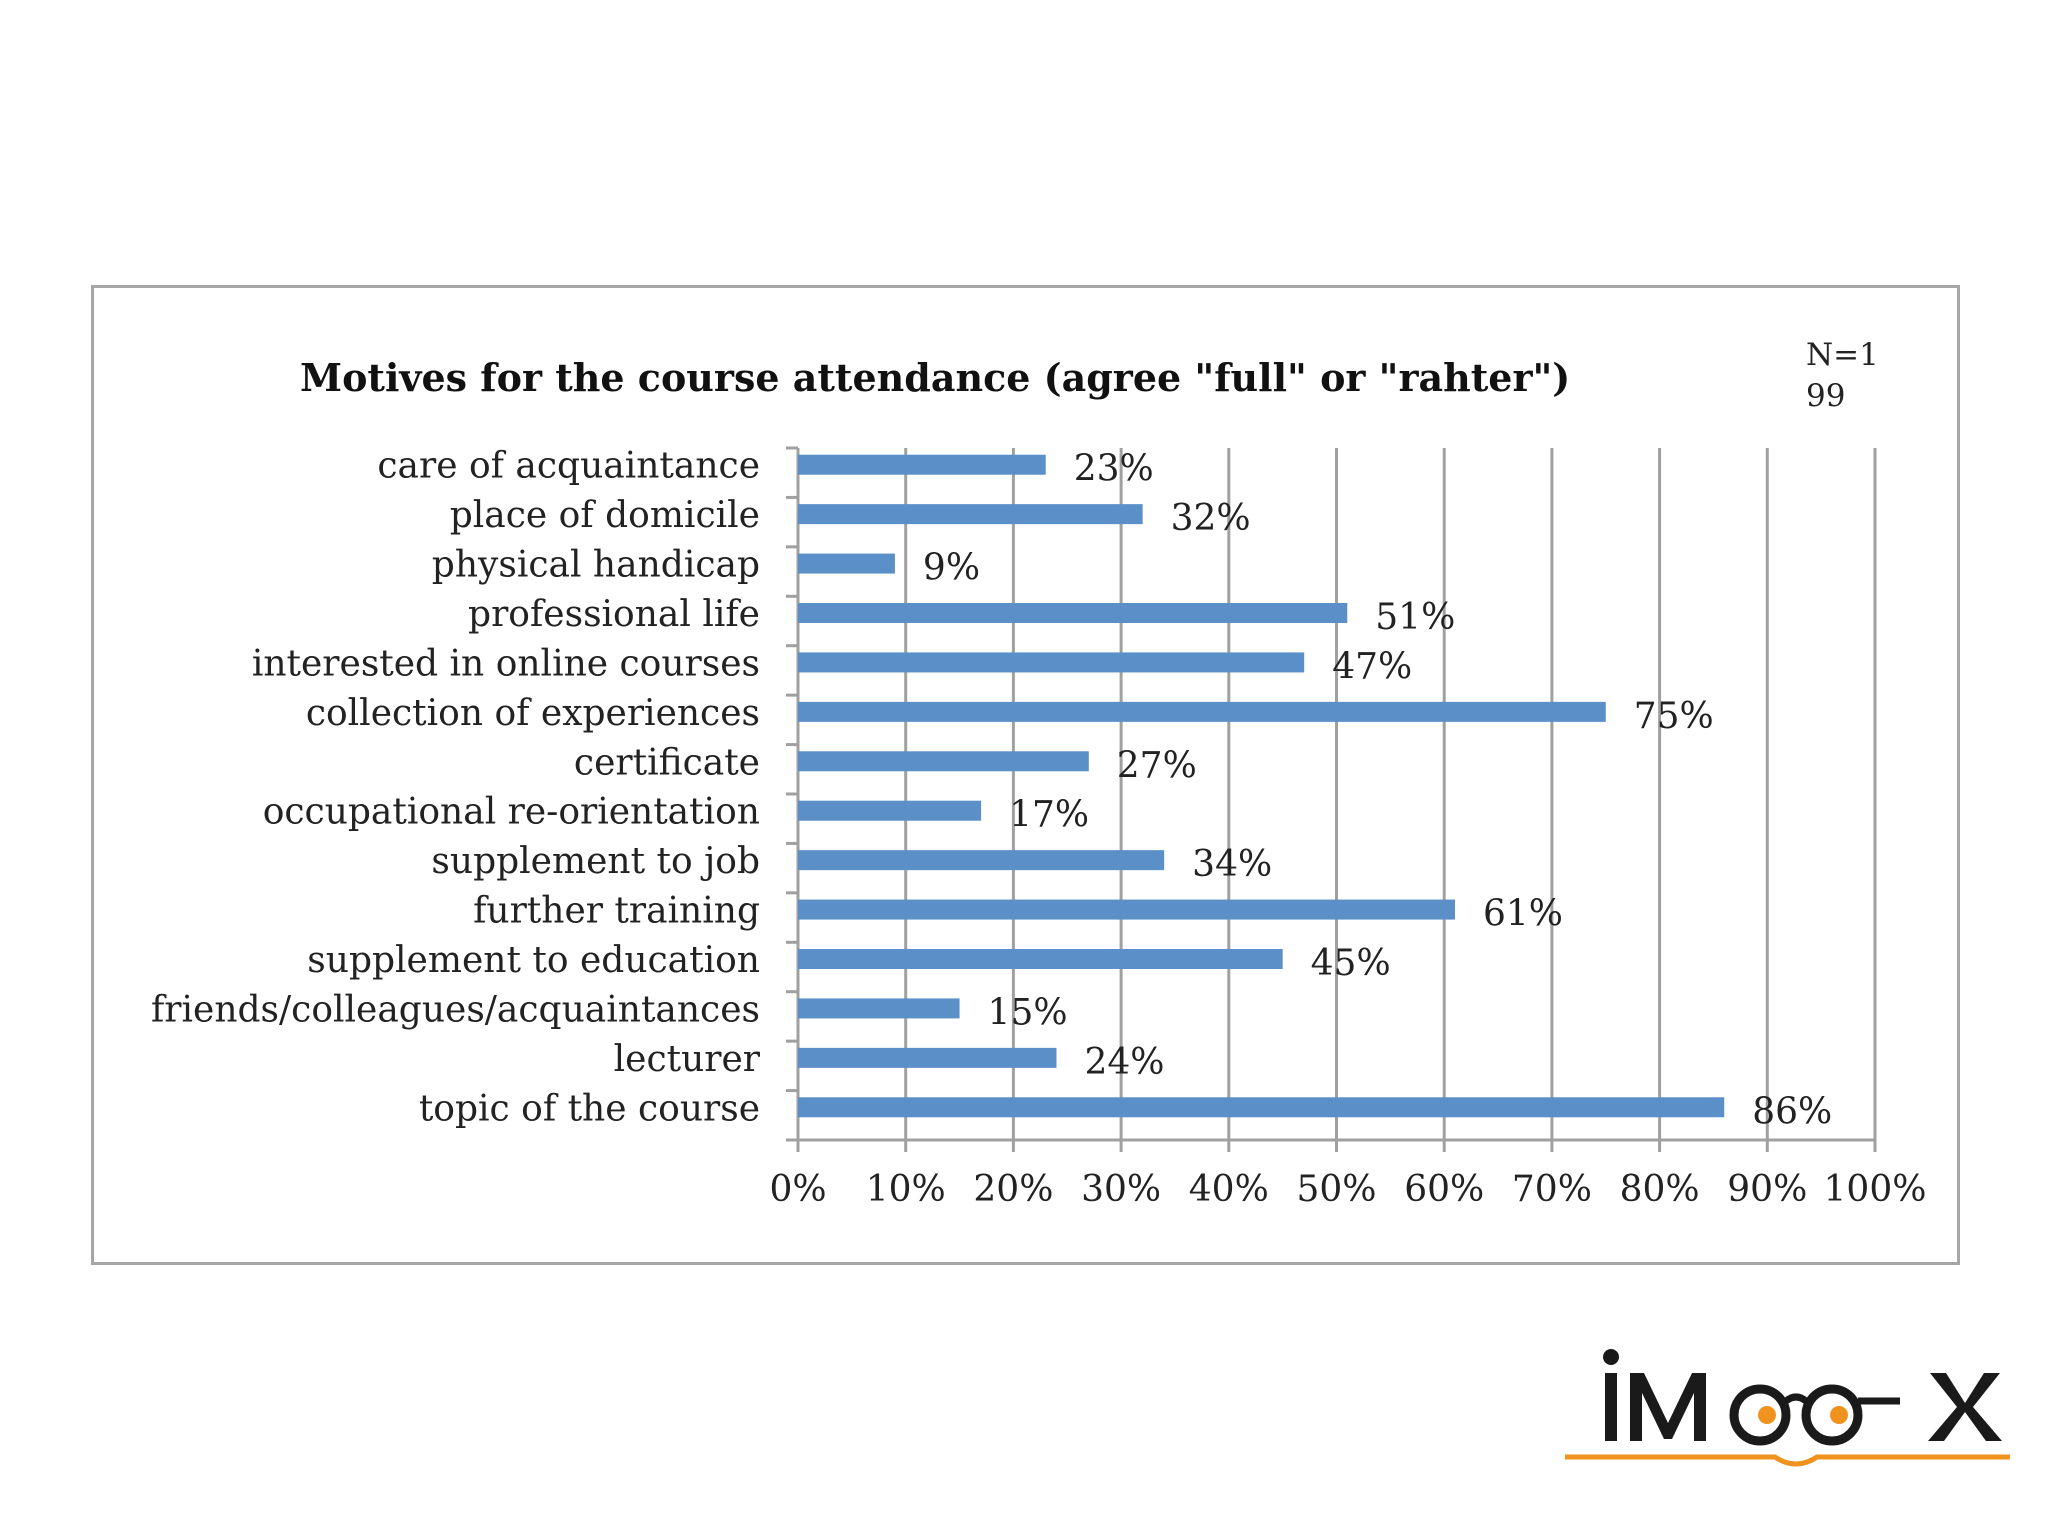  What do you see at coordinates (797, 1189) in the screenshot?
I see `x-tick-label: 0%` at bounding box center [797, 1189].